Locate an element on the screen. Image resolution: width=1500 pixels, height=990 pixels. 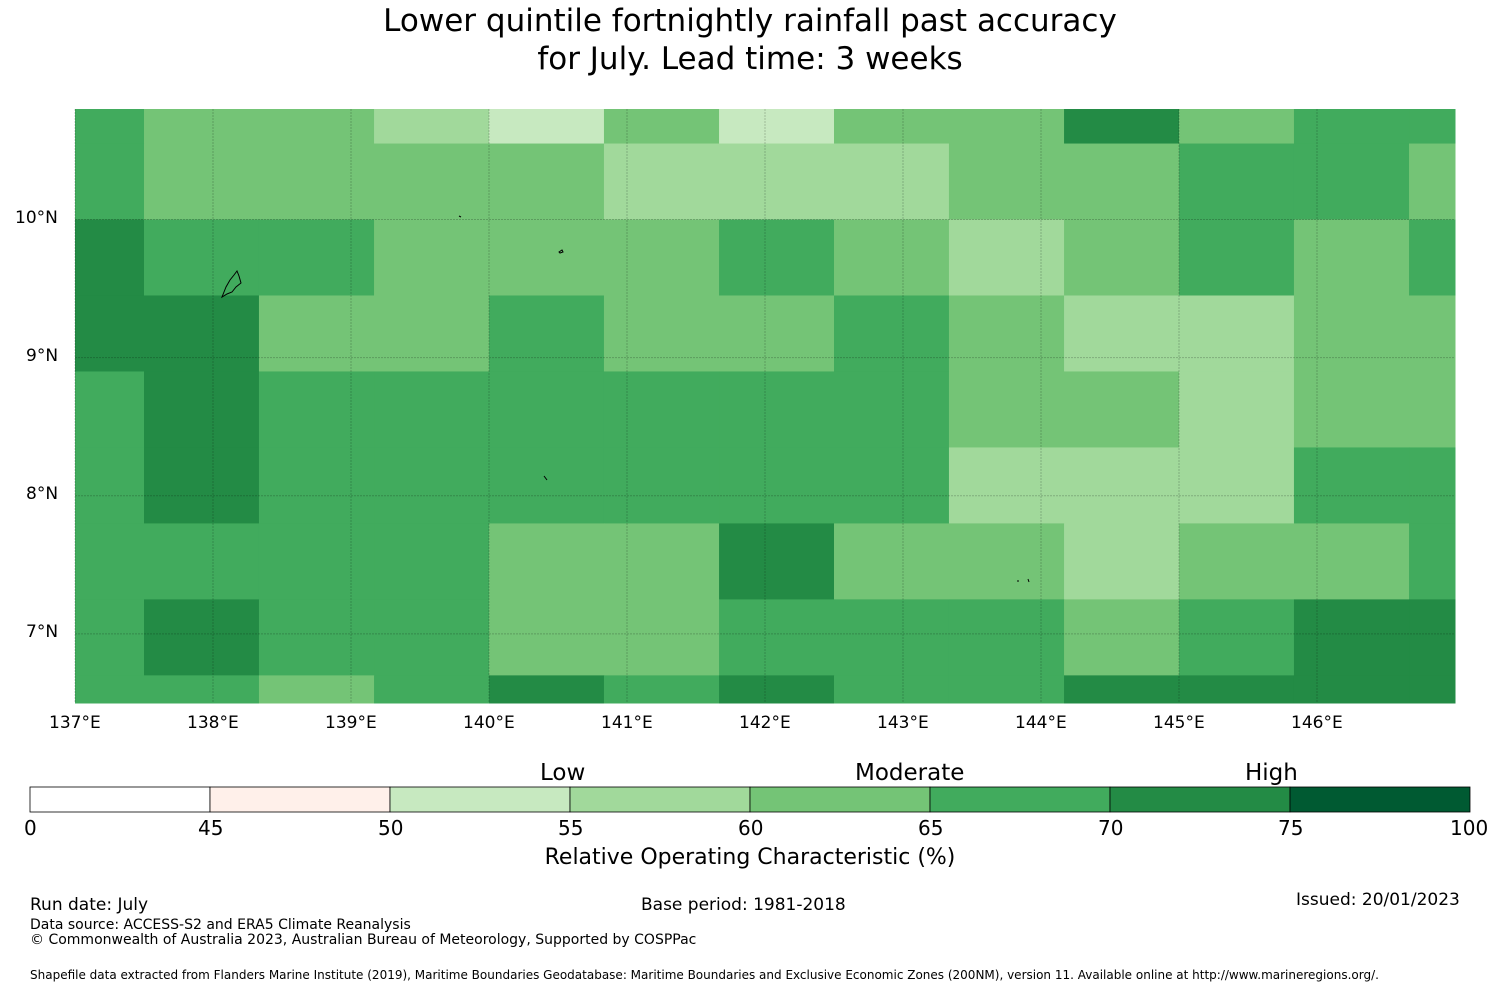
colorbar is located at coordinates (750, 799).